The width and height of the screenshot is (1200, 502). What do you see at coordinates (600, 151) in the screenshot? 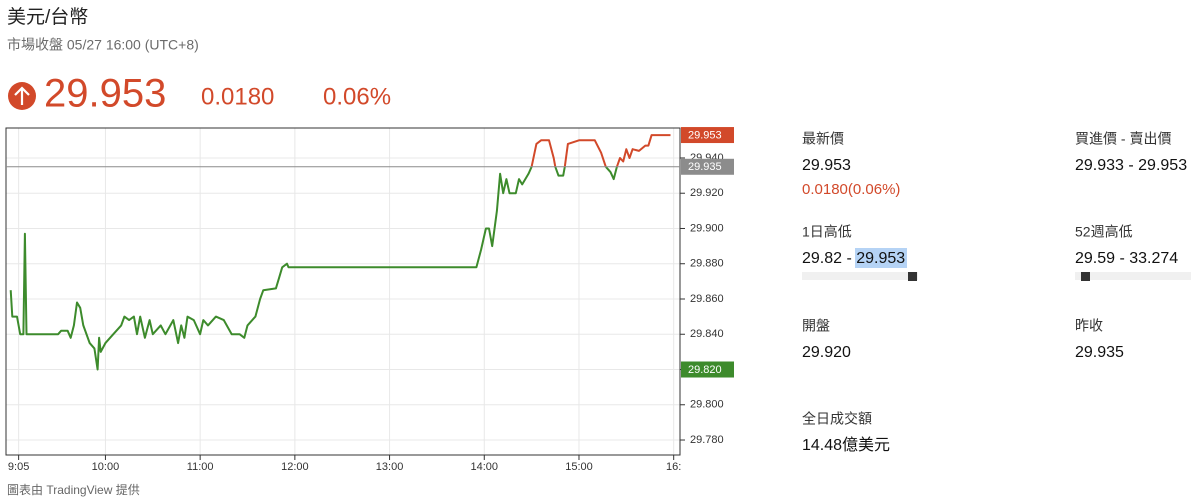
I see `price-line` at bounding box center [600, 151].